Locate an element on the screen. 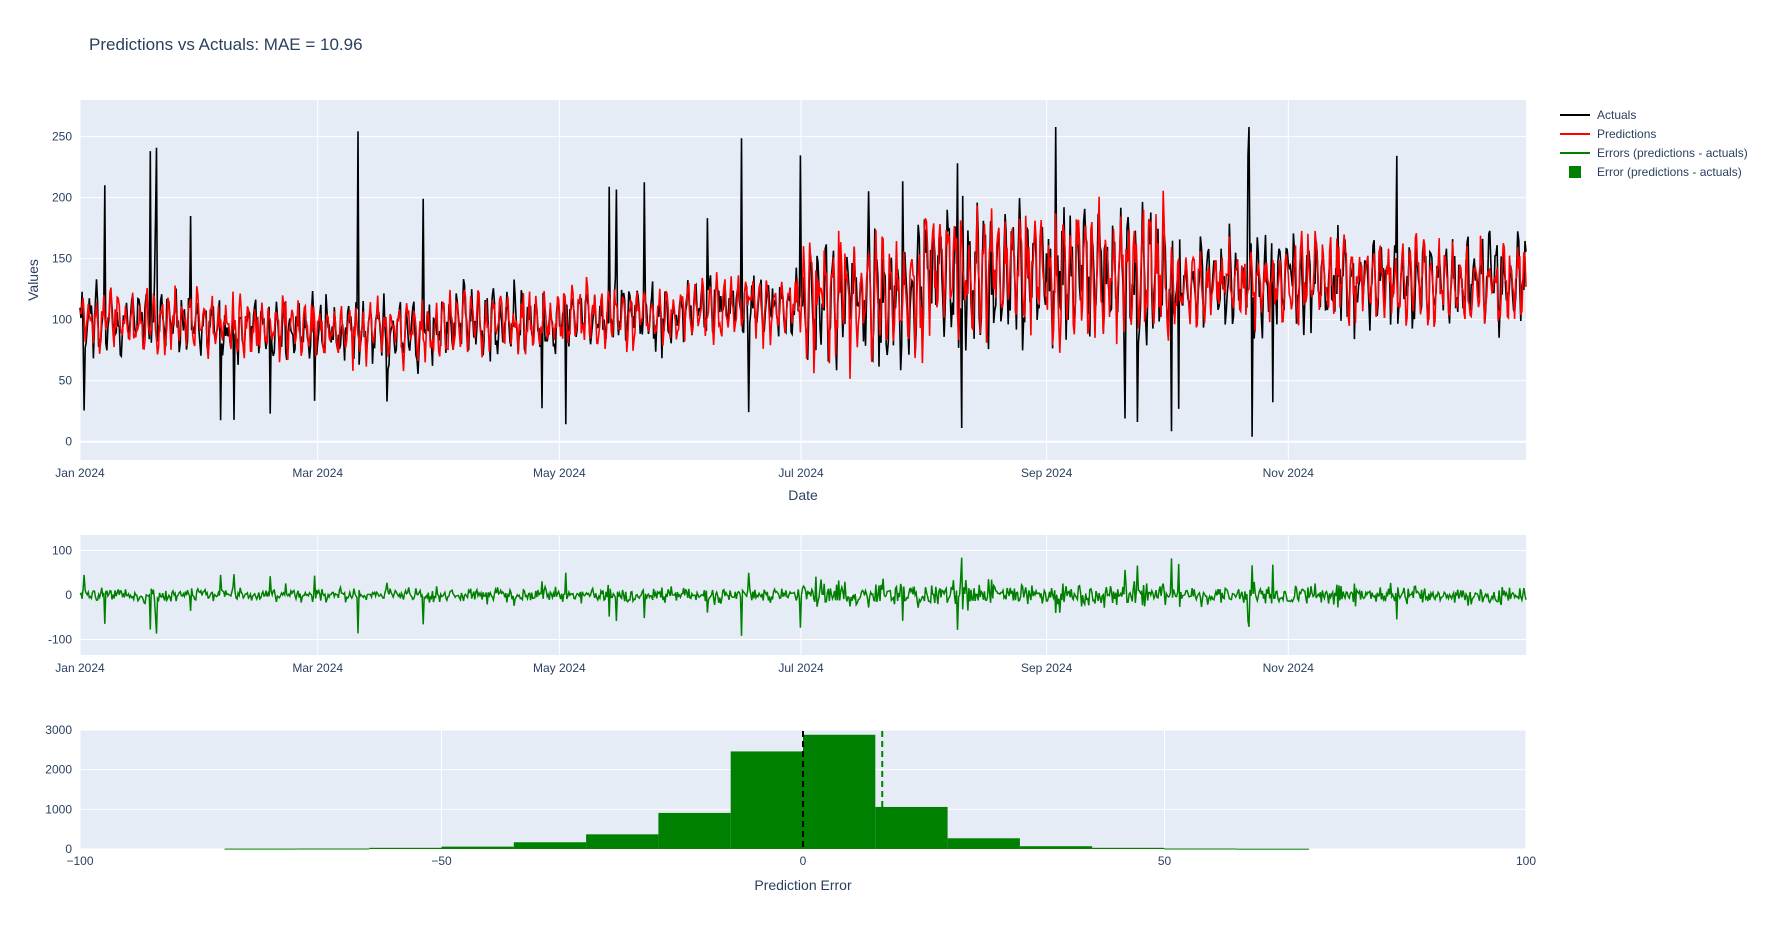  y-tick-label: 3000 is located at coordinates (58, 730).